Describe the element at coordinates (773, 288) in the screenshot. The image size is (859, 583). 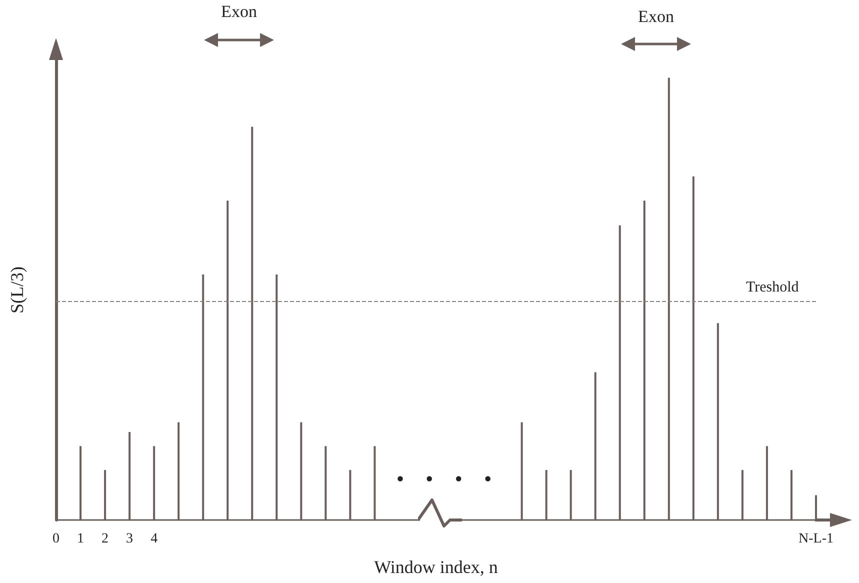
I see `ref-line-label: Treshold` at that location.